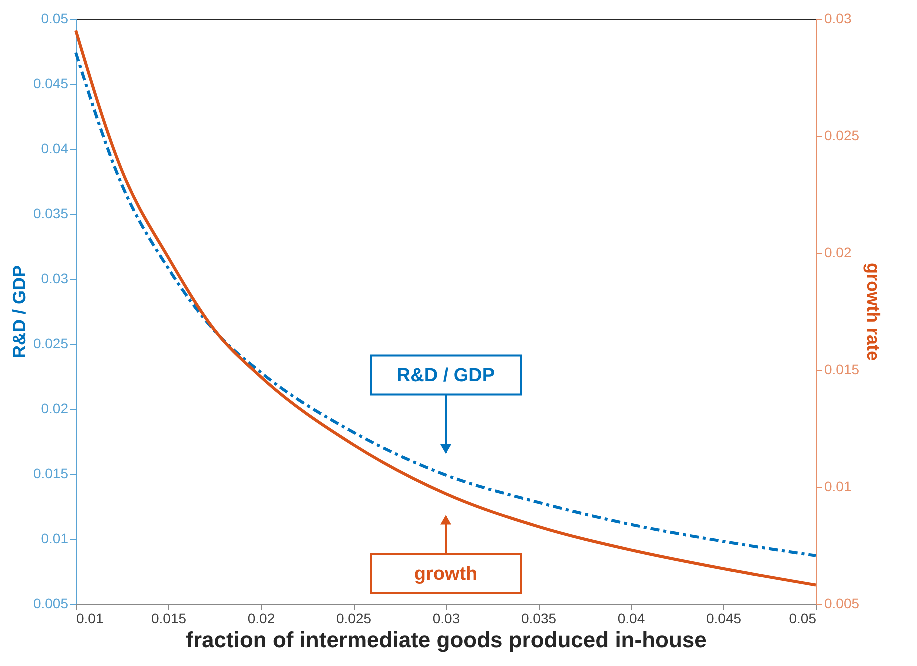 This screenshot has height=666, width=917. Describe the element at coordinates (803, 618) in the screenshot. I see `x-tick-label: 0.05` at that location.